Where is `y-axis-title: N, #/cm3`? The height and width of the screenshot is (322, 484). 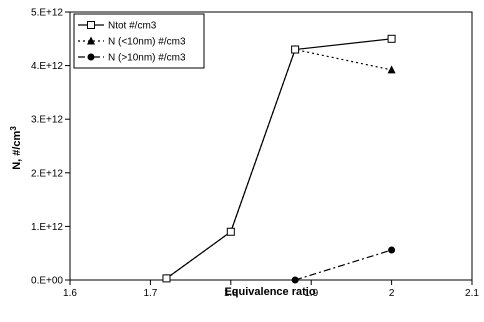 y-axis-title: N, #/cm3 is located at coordinates (16, 148).